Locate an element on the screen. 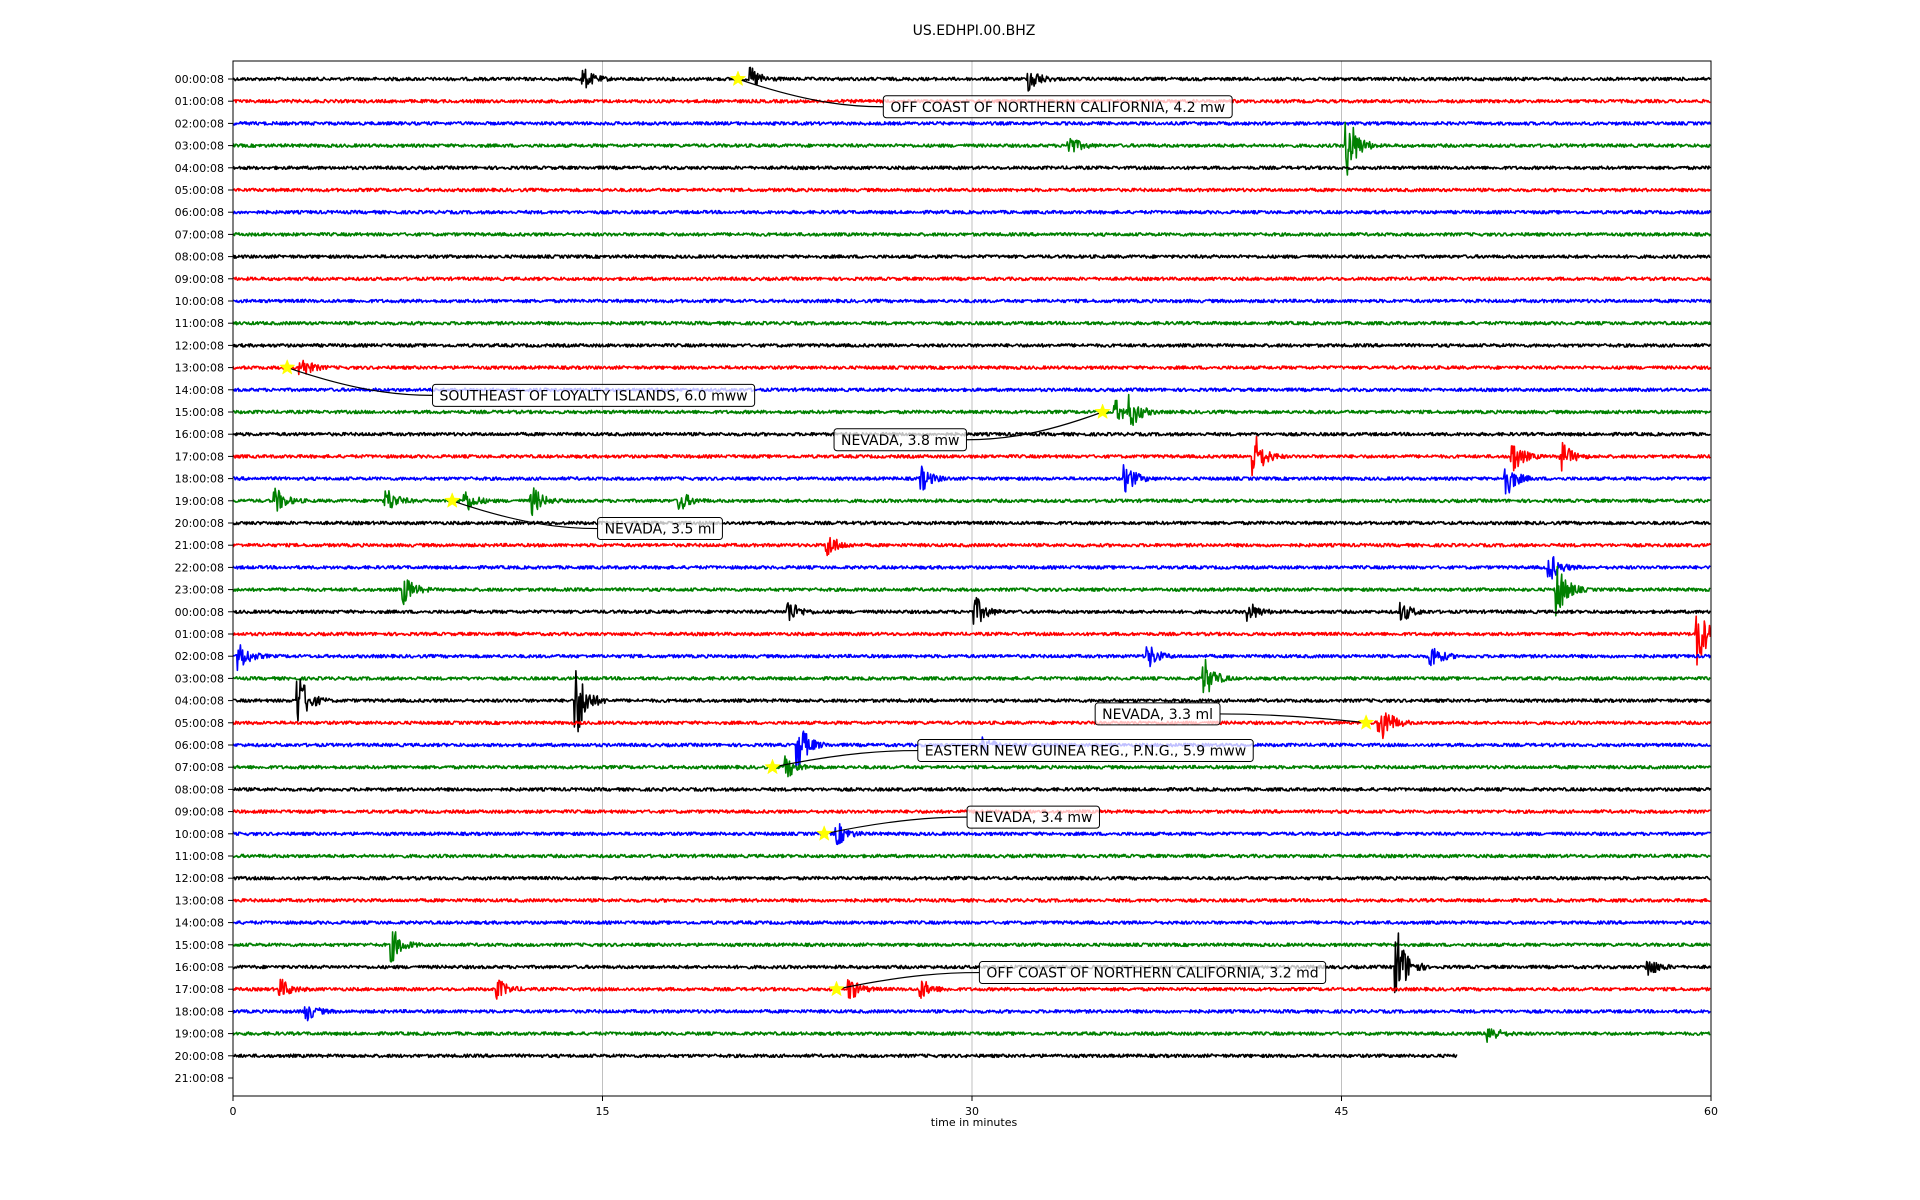  y-tick-label: 23:00:08 is located at coordinates (199, 590).